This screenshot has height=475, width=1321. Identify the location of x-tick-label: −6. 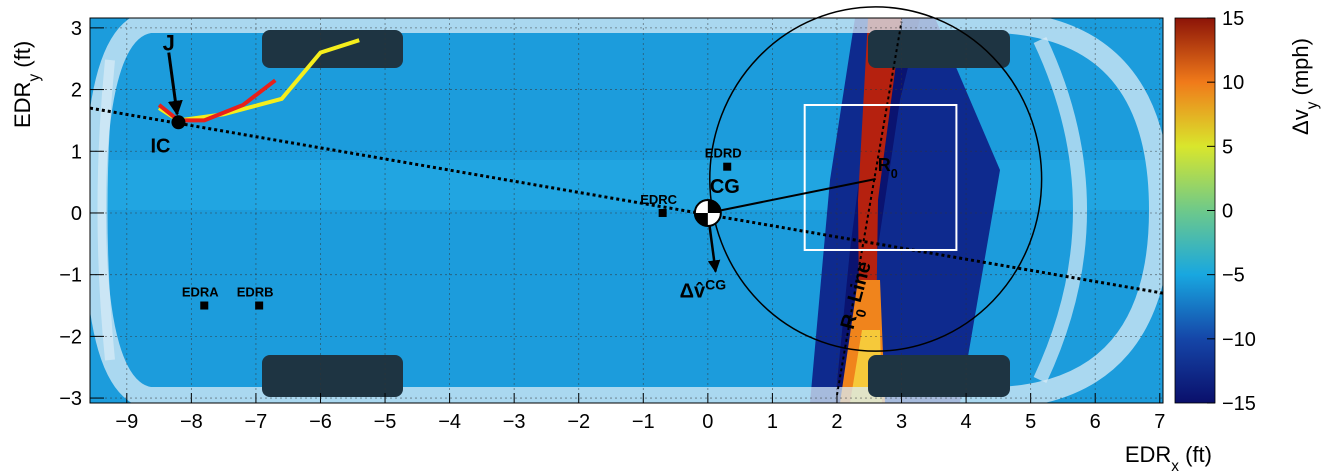
(320, 422).